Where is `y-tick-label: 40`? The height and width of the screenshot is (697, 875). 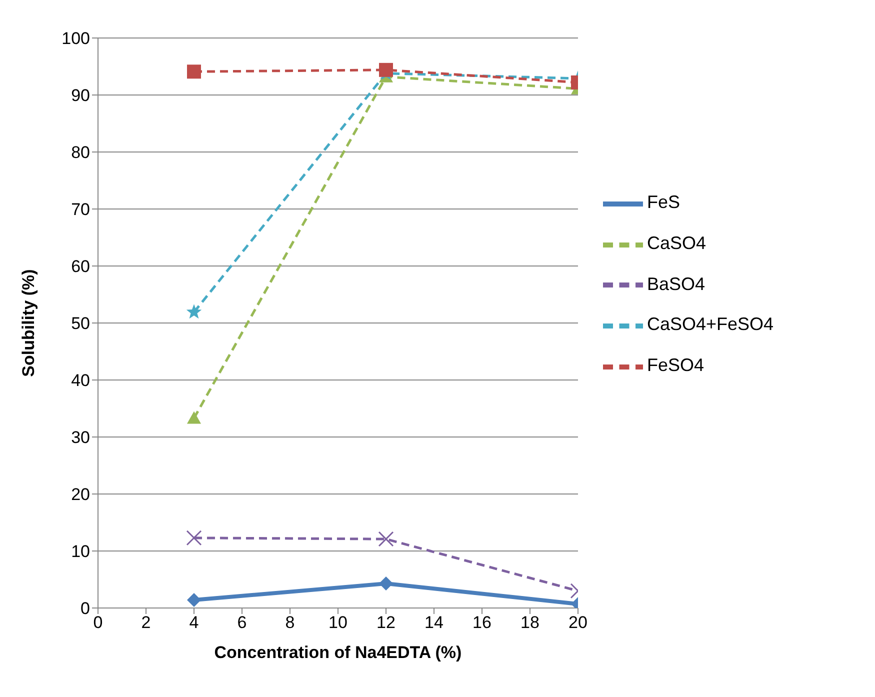
y-tick-label: 40 is located at coordinates (80, 380).